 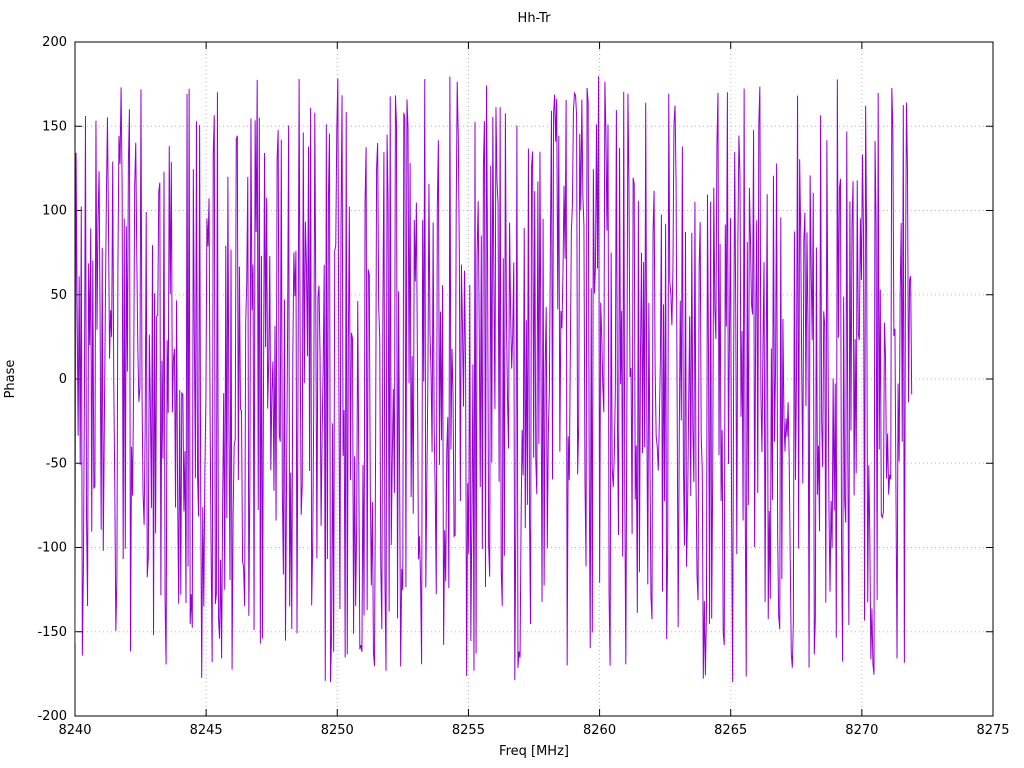 What do you see at coordinates (54, 42) in the screenshot?
I see `y-tick-label: 200` at bounding box center [54, 42].